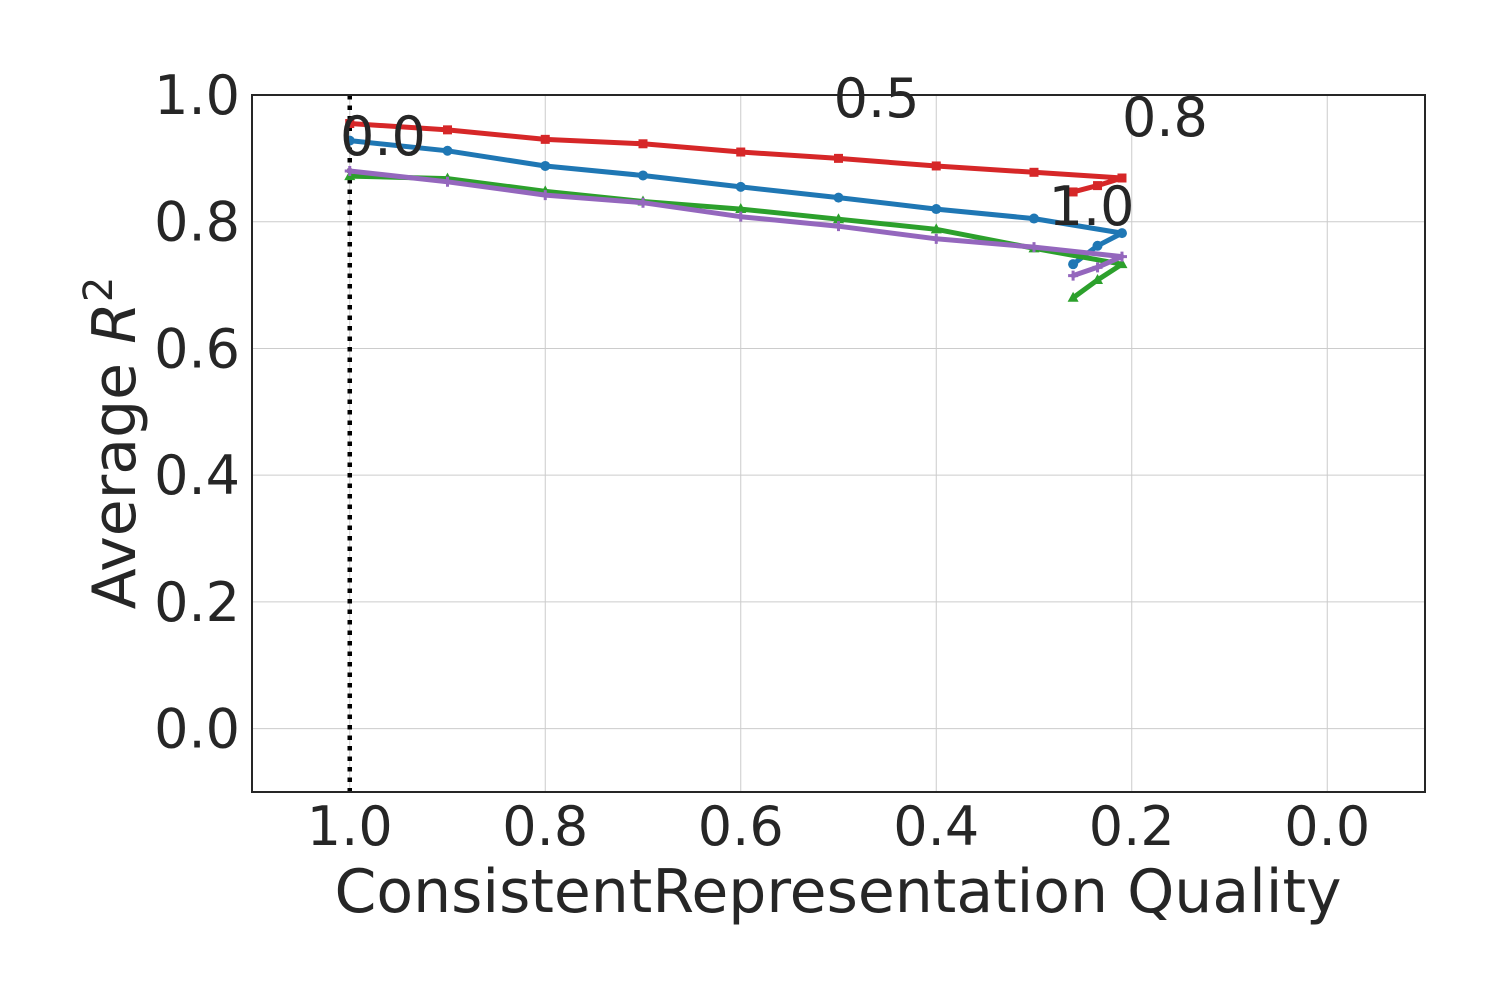  What do you see at coordinates (115, 476) in the screenshot?
I see `y-axis-label-main: Average` at bounding box center [115, 476].